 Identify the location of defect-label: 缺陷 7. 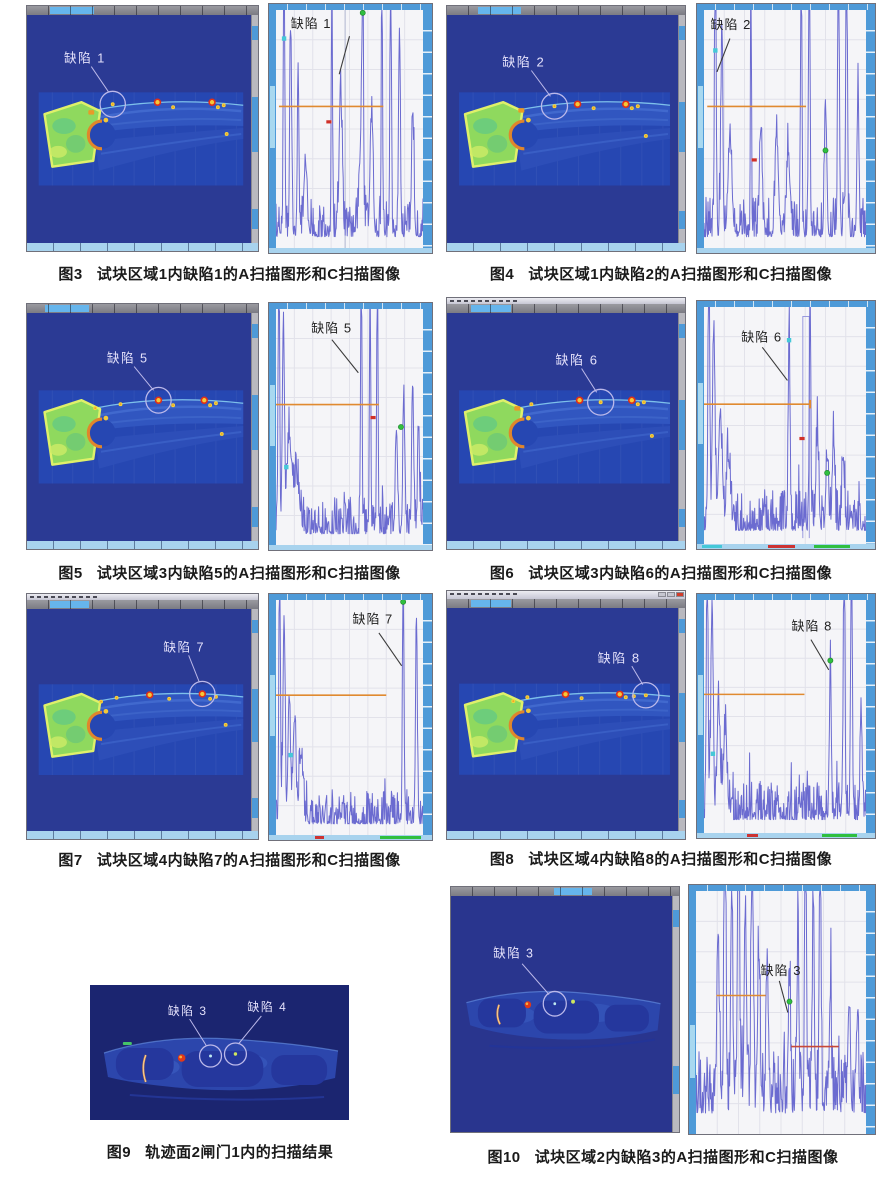
(184, 648).